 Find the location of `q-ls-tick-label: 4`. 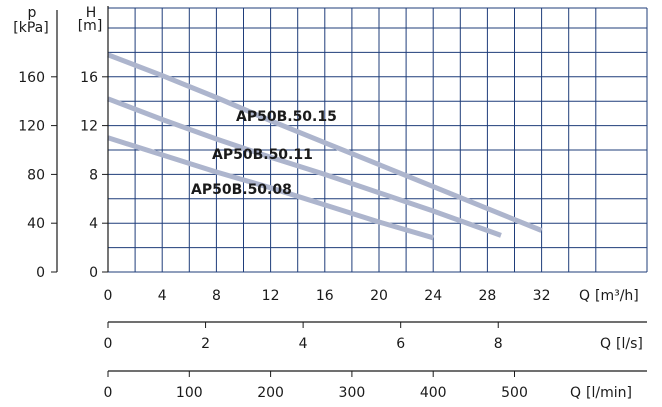

q-ls-tick-label: 4 is located at coordinates (303, 344).